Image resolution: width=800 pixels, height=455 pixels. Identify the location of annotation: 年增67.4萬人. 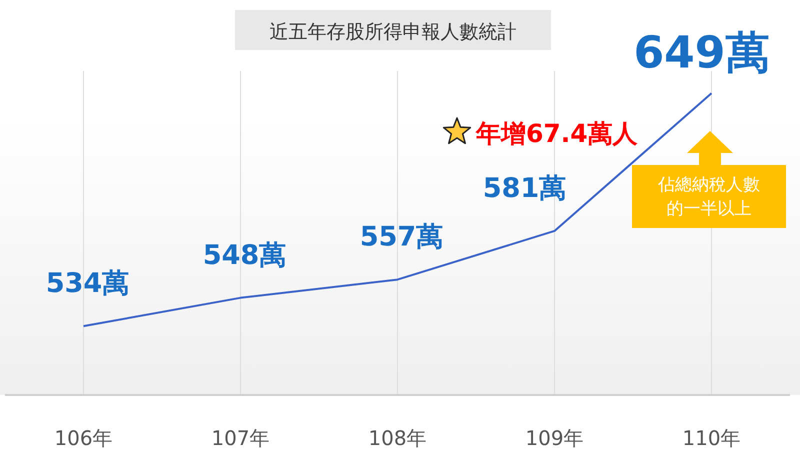
(557, 133).